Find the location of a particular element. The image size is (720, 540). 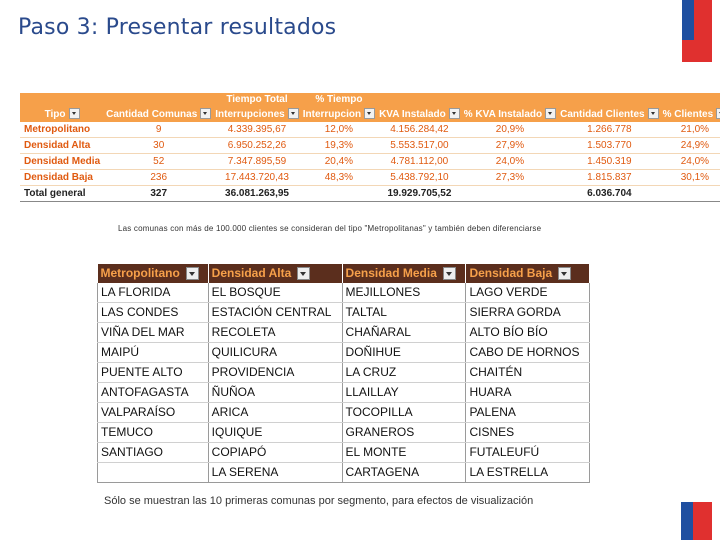

table2-cell: ANTOFAGASTA is located at coordinates (153, 392).